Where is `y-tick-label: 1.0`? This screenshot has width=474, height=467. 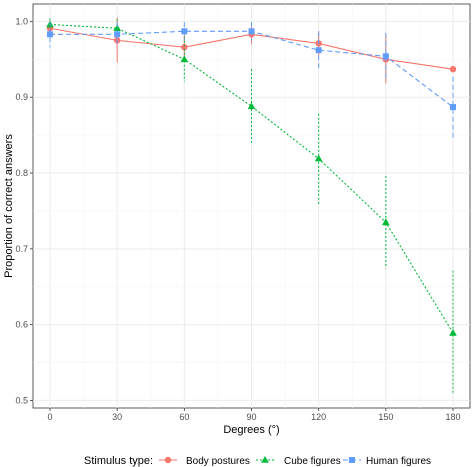 y-tick-label: 1.0 is located at coordinates (21, 21).